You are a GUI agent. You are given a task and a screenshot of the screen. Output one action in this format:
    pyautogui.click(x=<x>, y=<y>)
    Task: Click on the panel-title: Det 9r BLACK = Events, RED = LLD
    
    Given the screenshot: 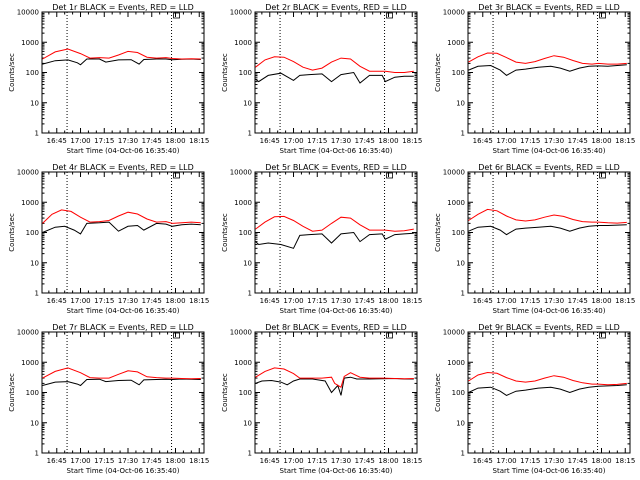 What is the action you would take?
    pyautogui.click(x=549, y=327)
    